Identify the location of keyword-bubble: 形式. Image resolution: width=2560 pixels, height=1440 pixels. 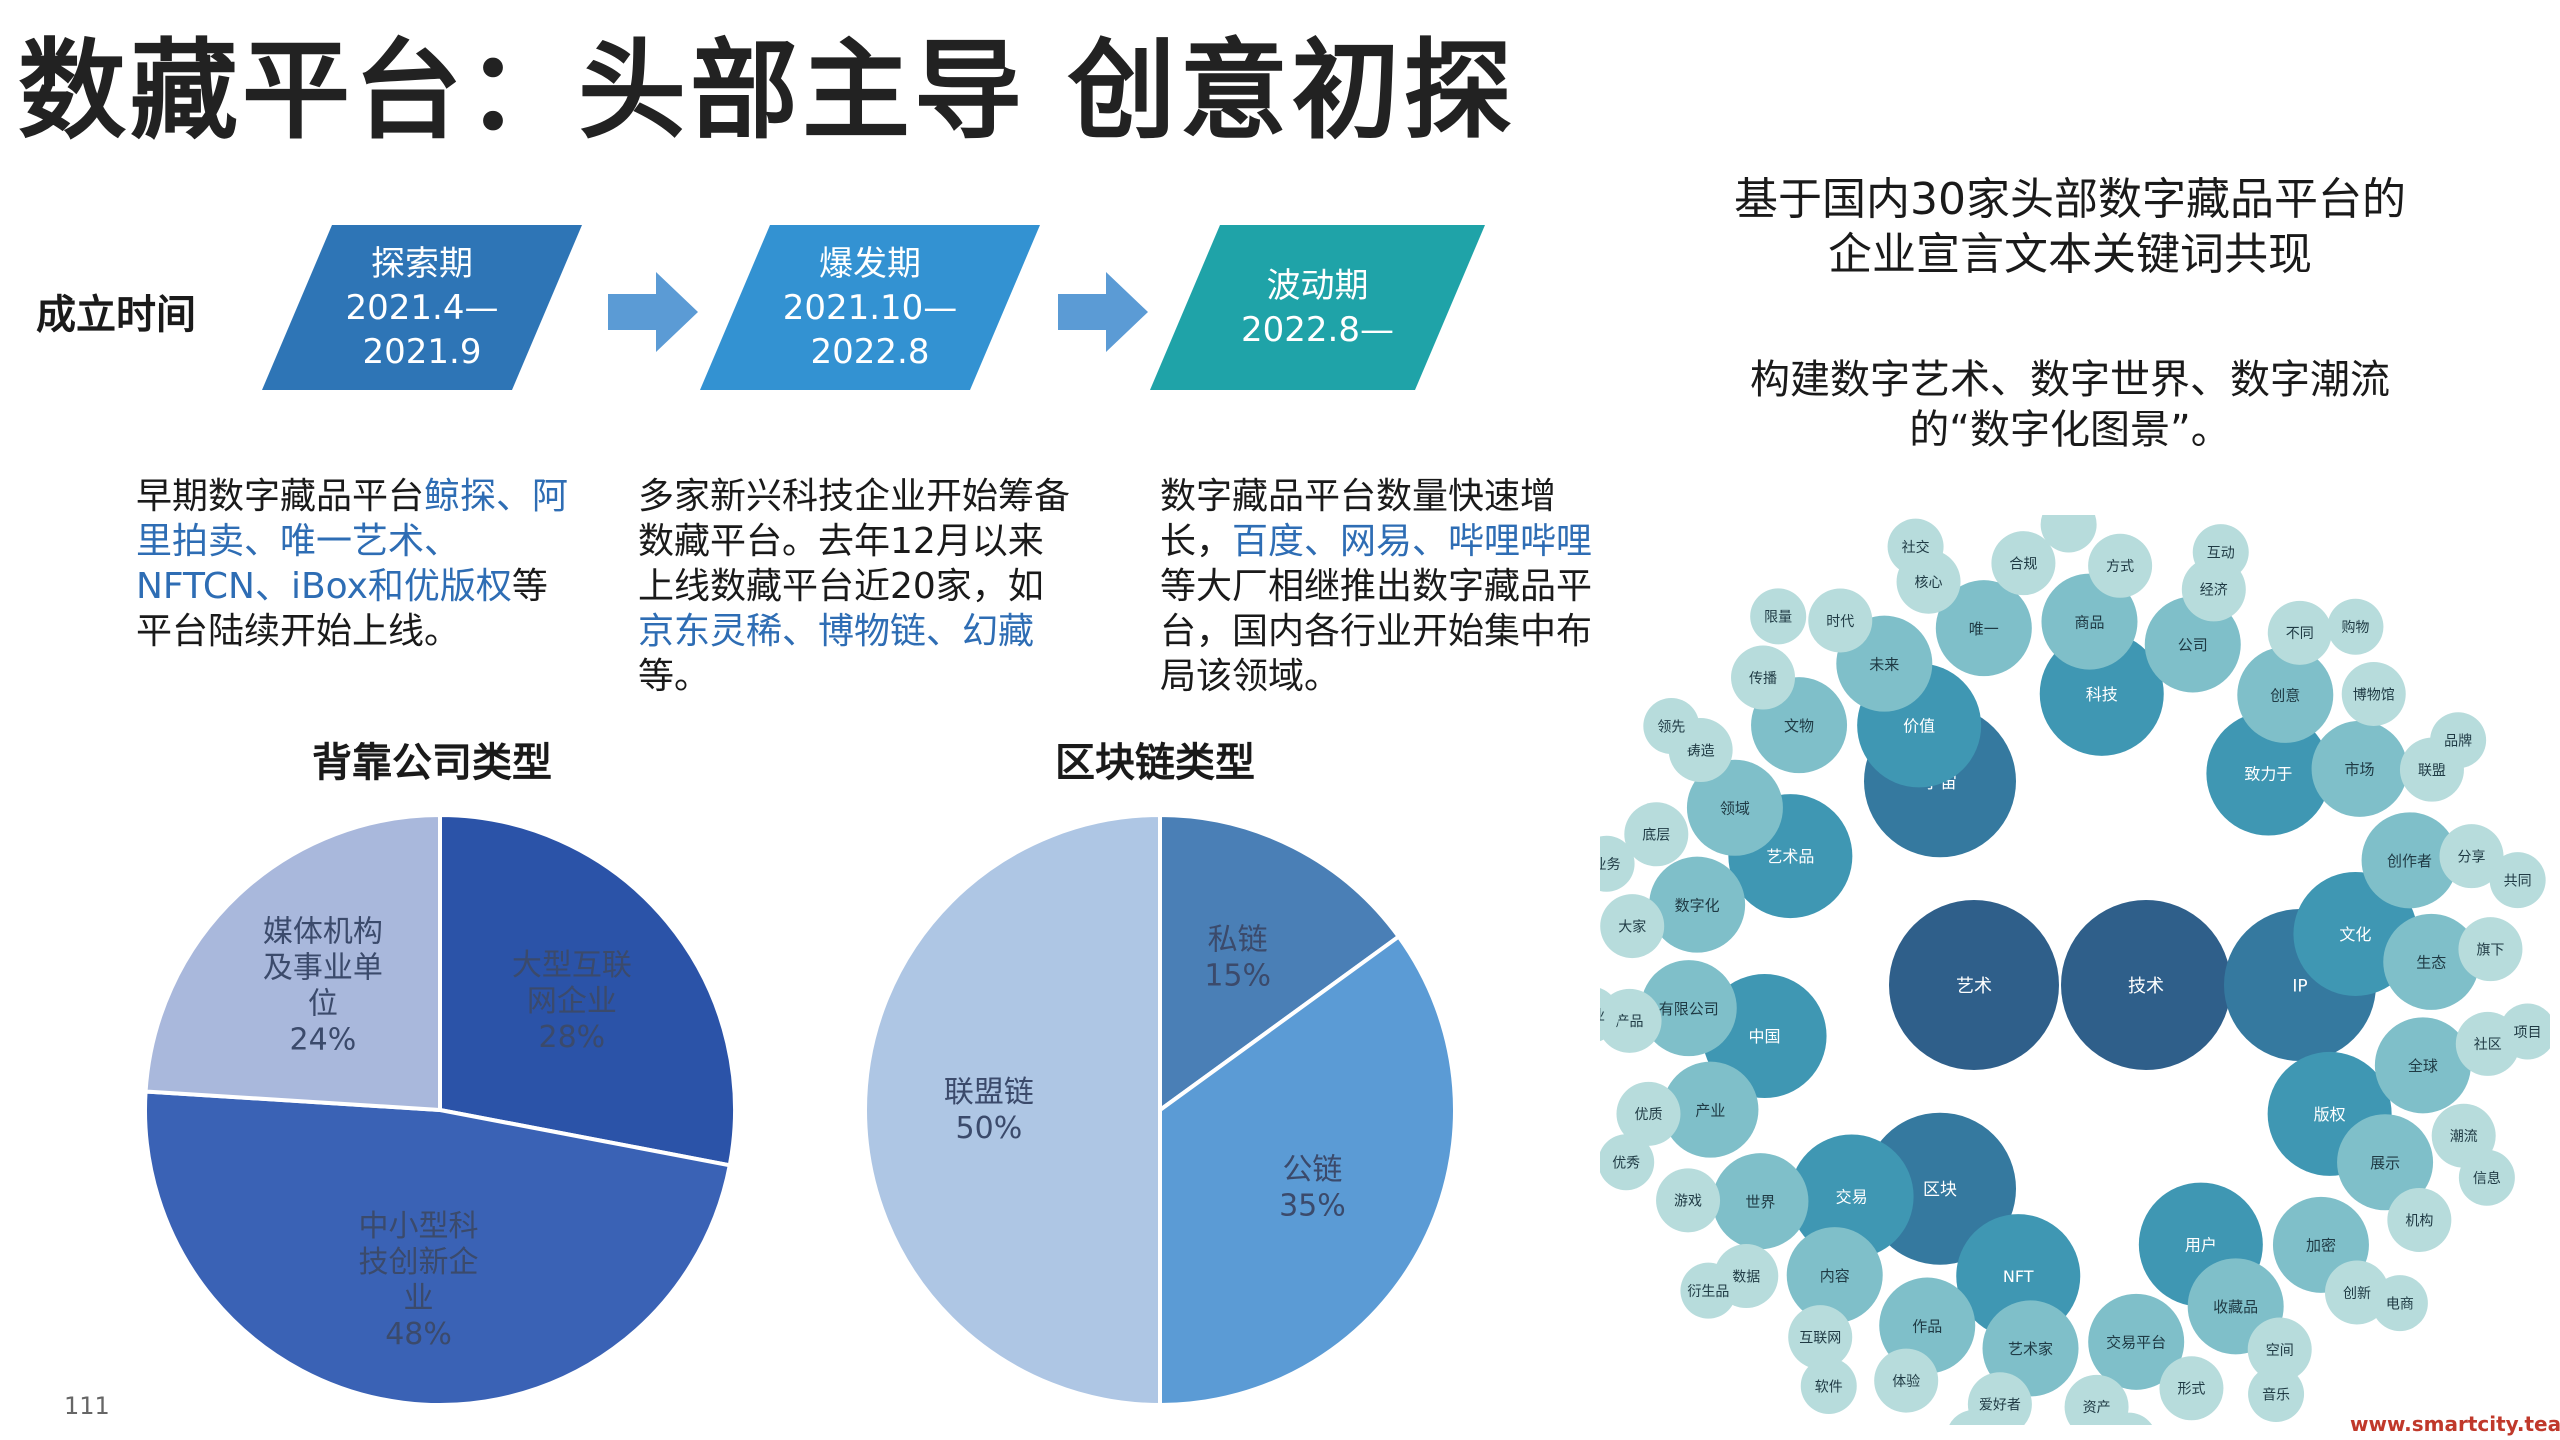
(2191, 1388).